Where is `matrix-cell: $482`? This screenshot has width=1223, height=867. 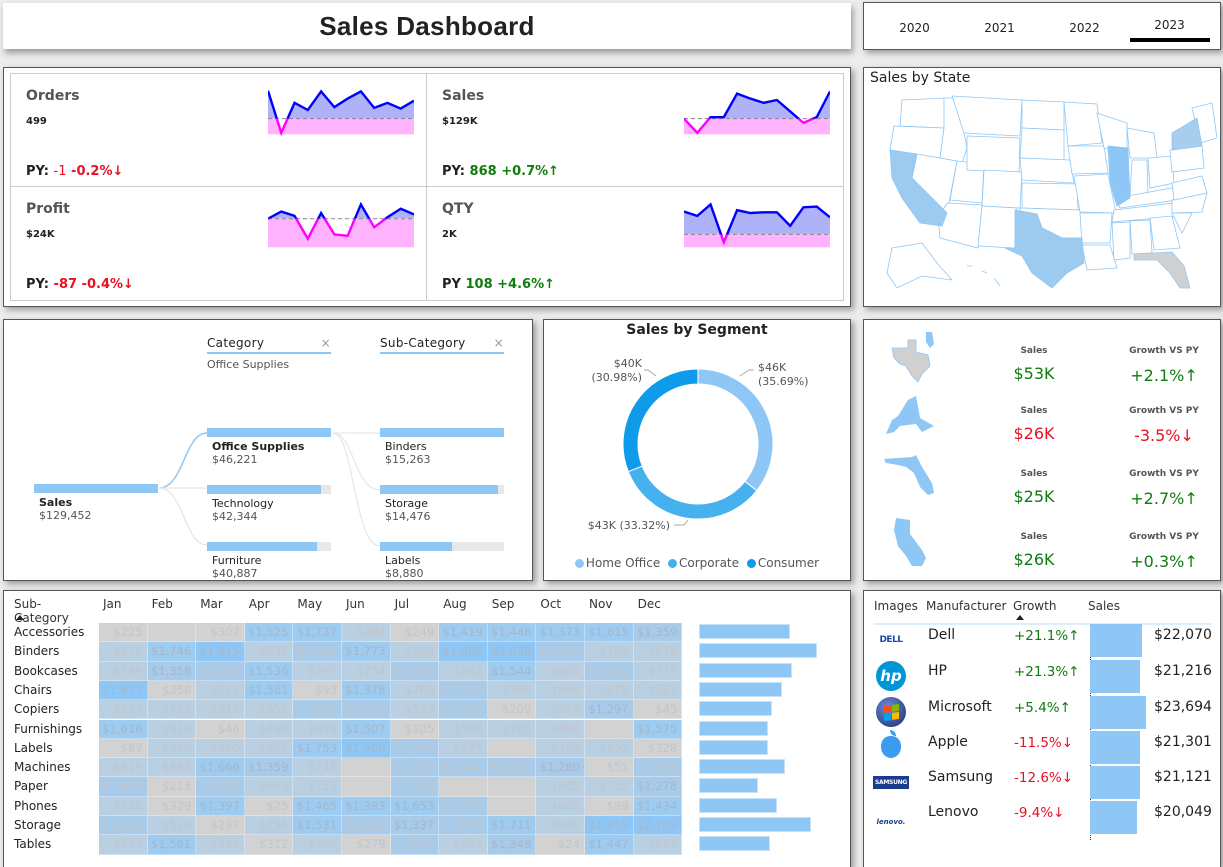 matrix-cell: $482 is located at coordinates (366, 633).